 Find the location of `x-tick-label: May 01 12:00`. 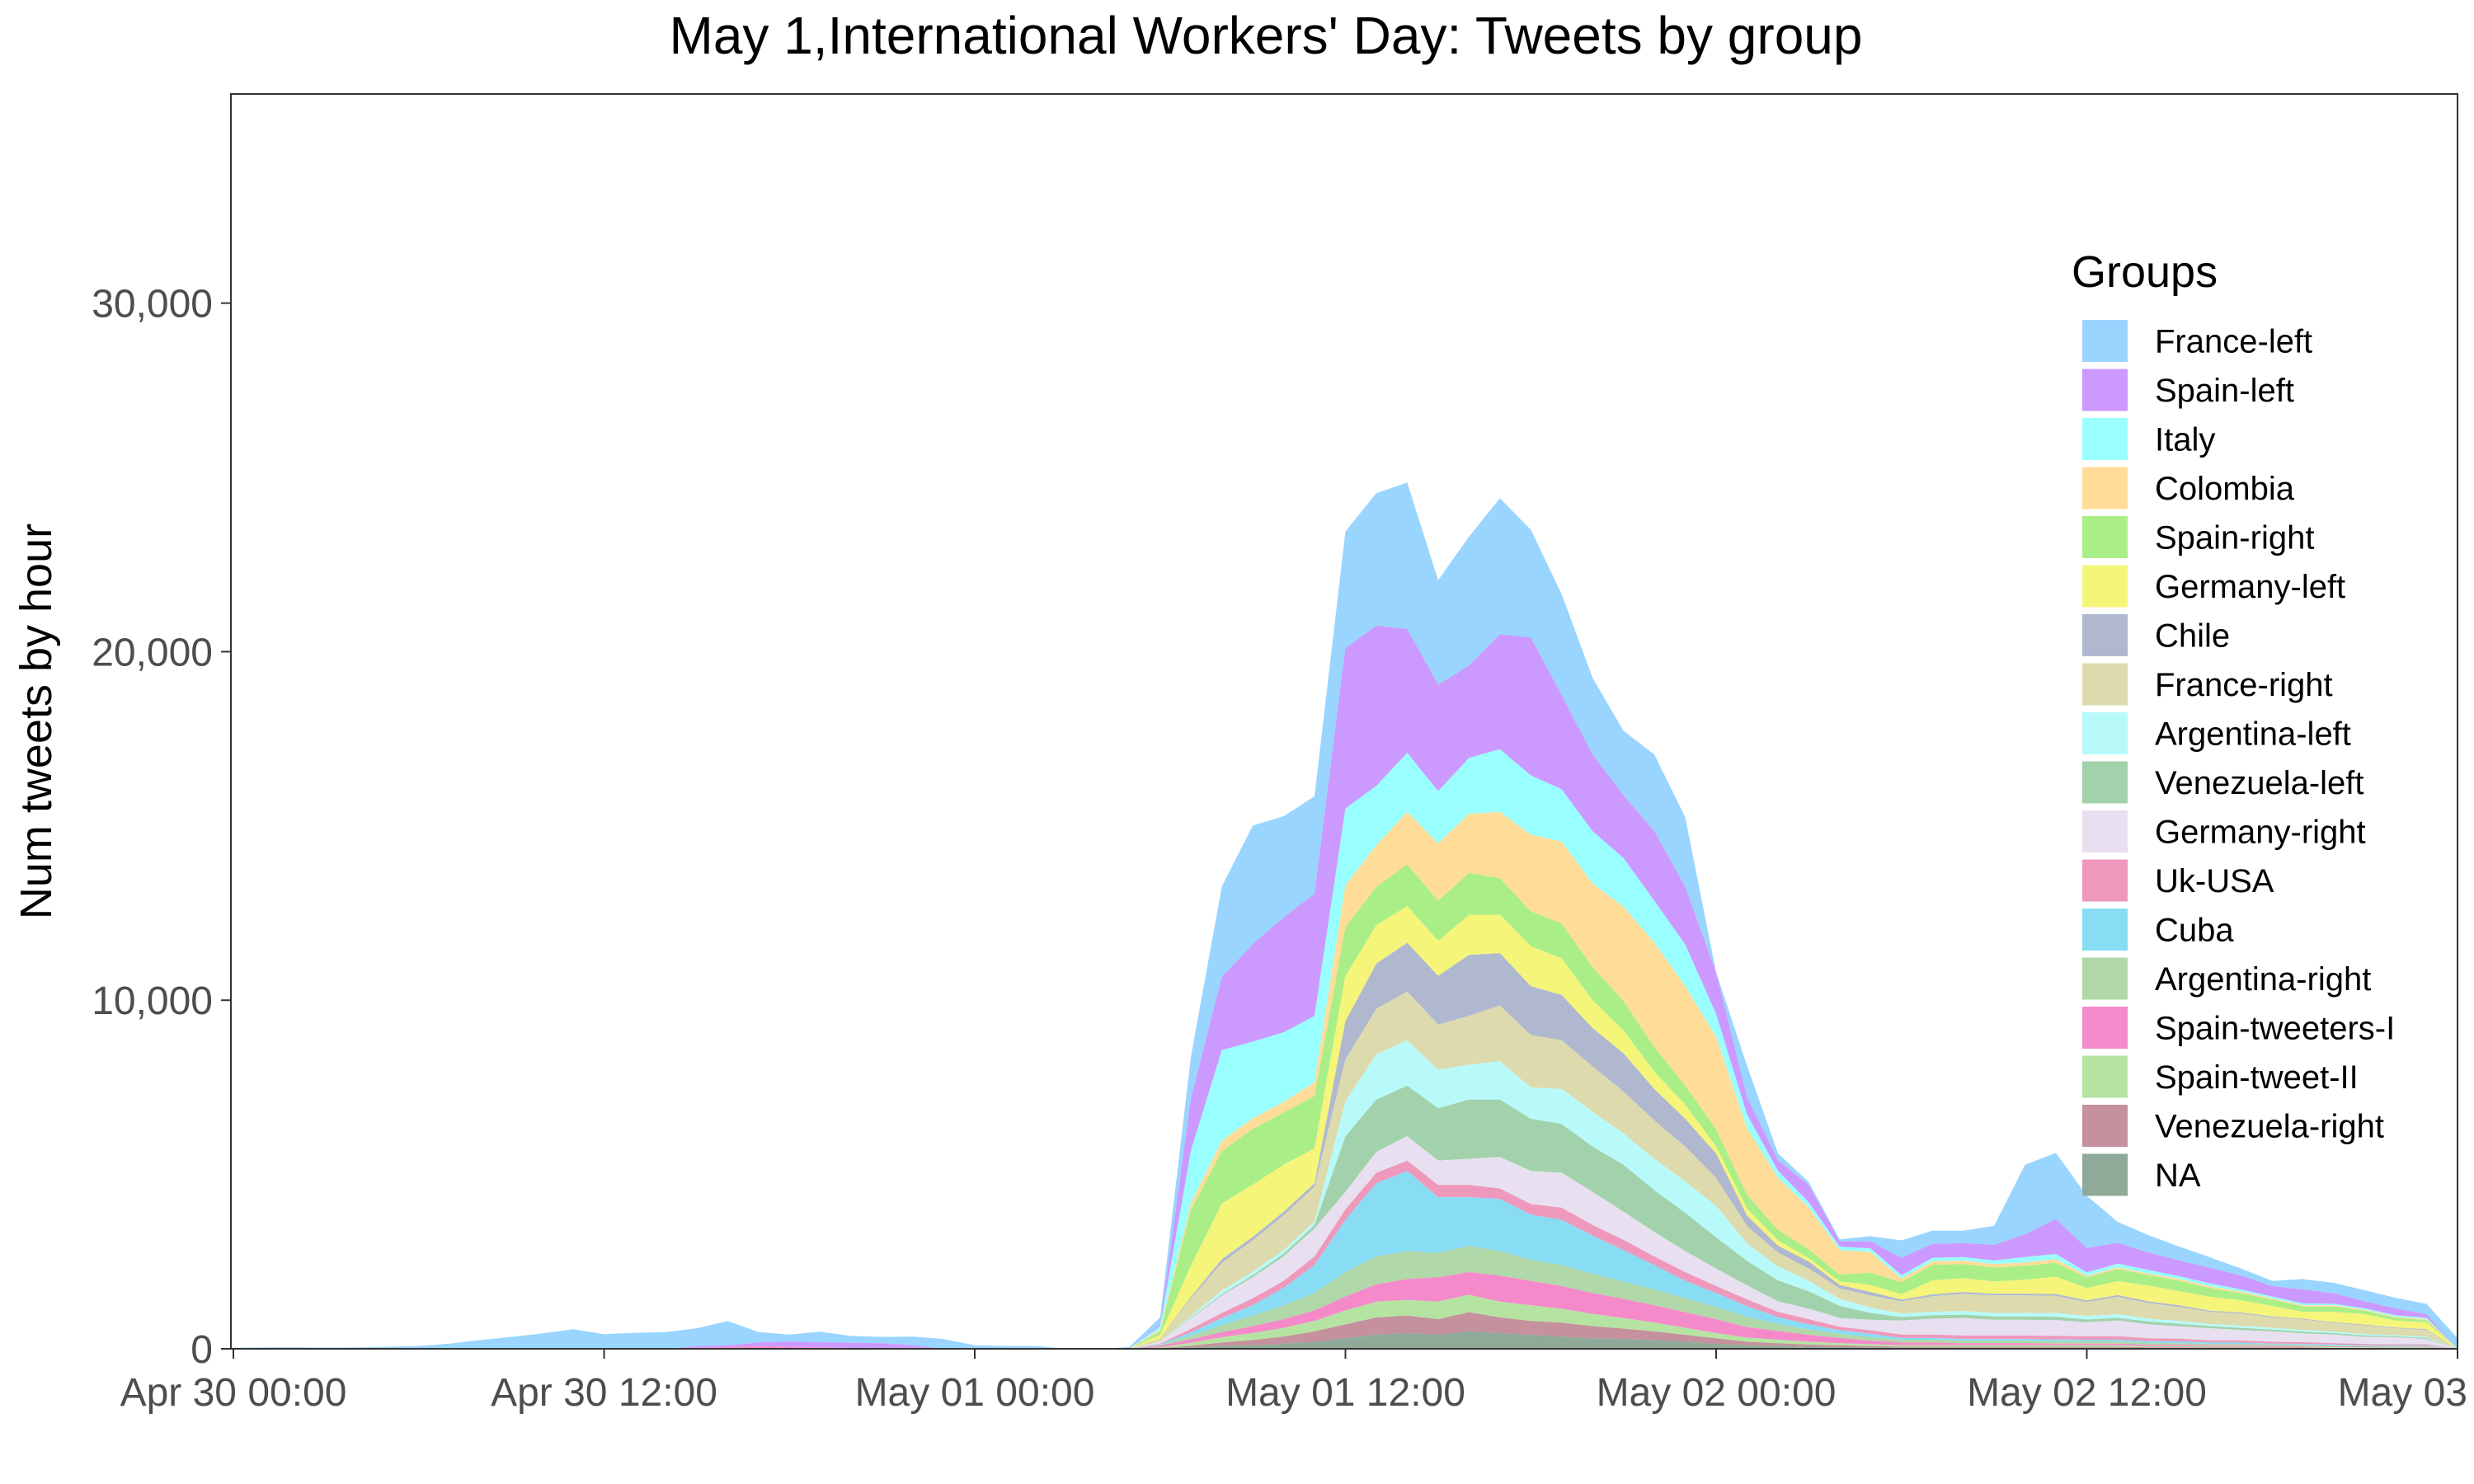

x-tick-label: May 01 12:00 is located at coordinates (1345, 1393).